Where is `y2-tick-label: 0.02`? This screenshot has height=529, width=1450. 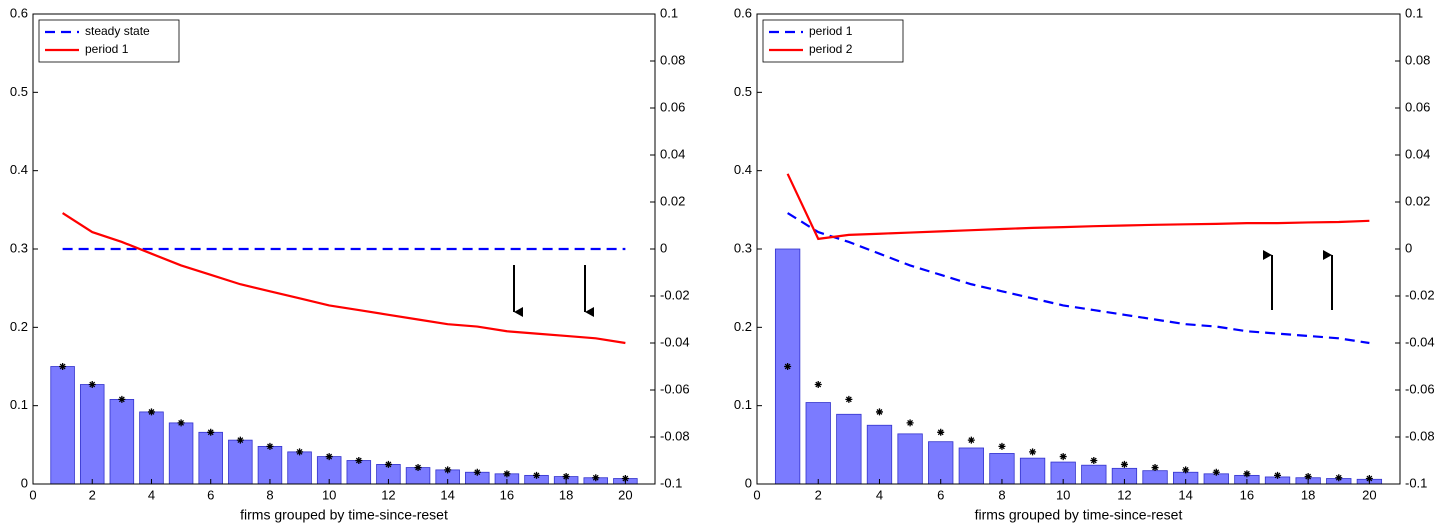 y2-tick-label: 0.02 is located at coordinates (1417, 200).